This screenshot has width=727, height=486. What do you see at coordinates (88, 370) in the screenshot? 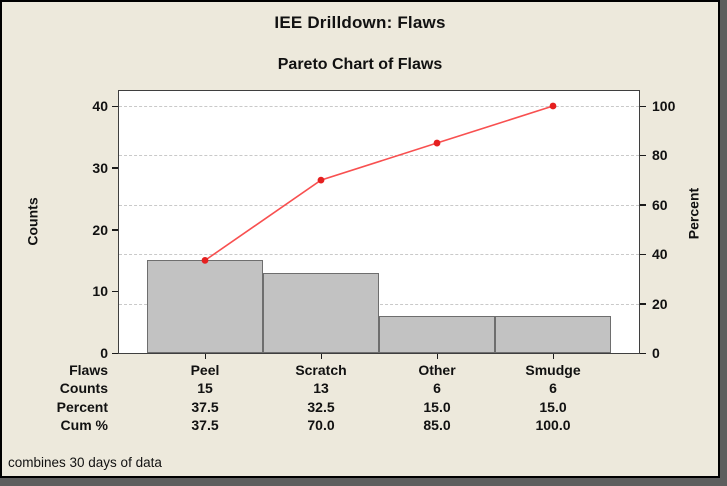
I see `row-label: Flaws` at bounding box center [88, 370].